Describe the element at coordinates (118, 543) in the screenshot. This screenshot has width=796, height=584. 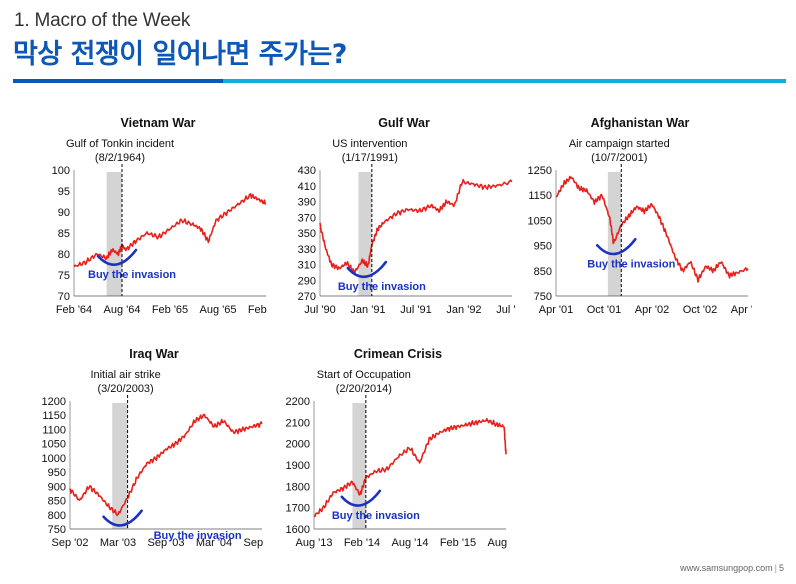
I see `x-tick-label: Mar '03` at that location.